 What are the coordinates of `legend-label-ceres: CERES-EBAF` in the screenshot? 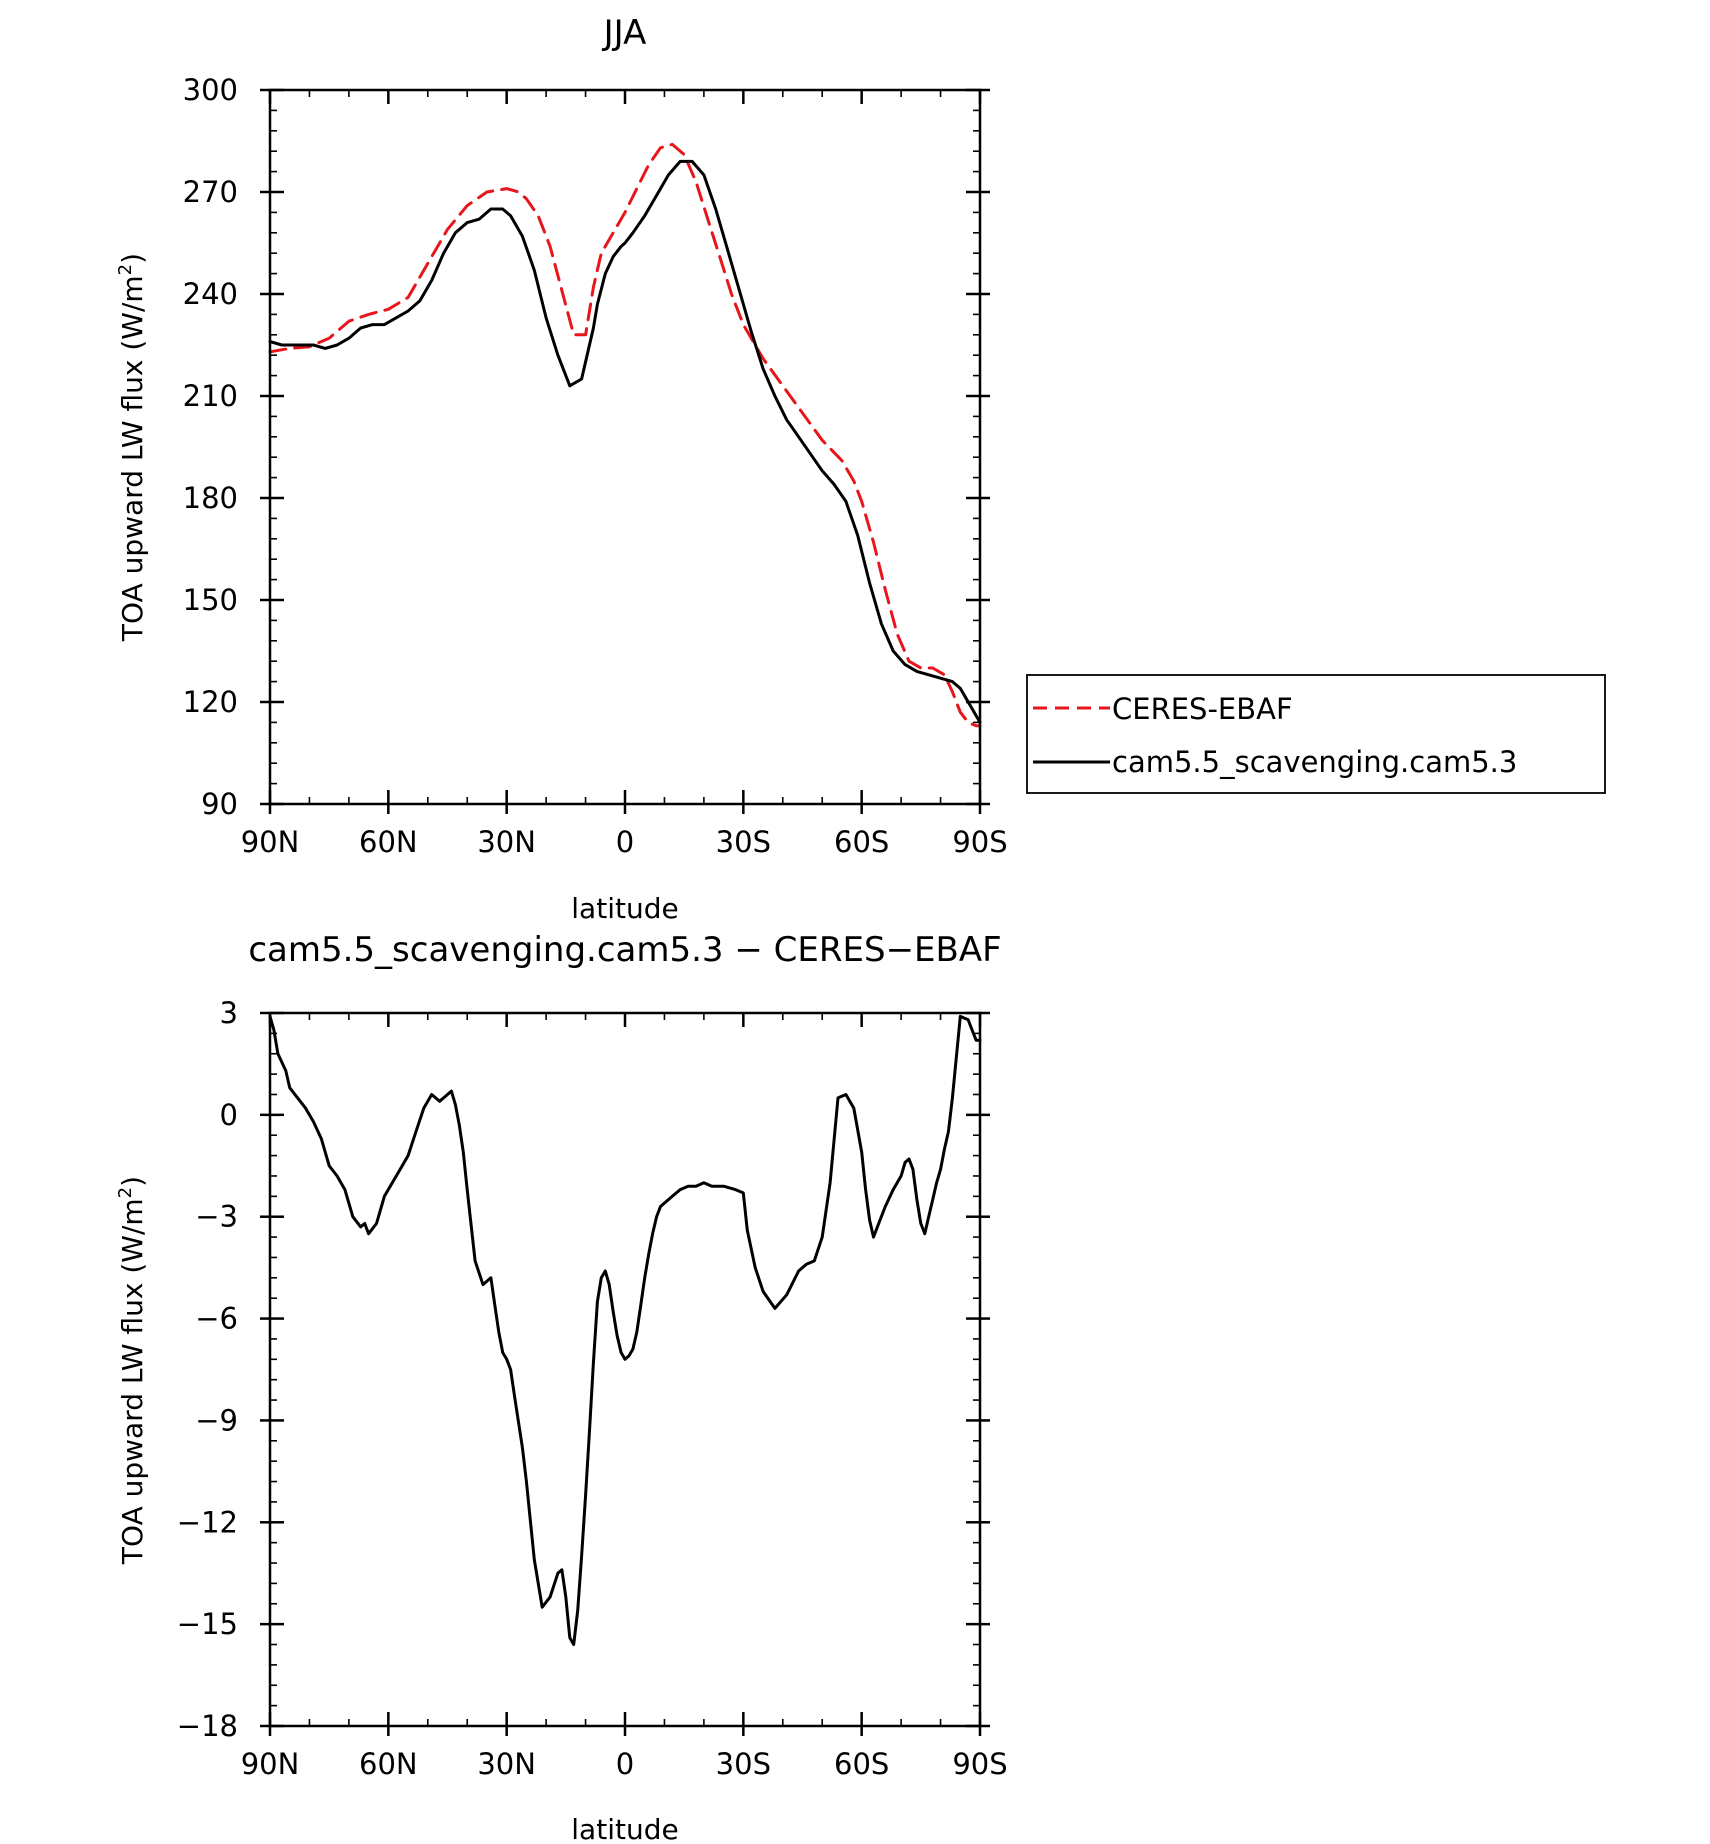 It's located at (1202, 709).